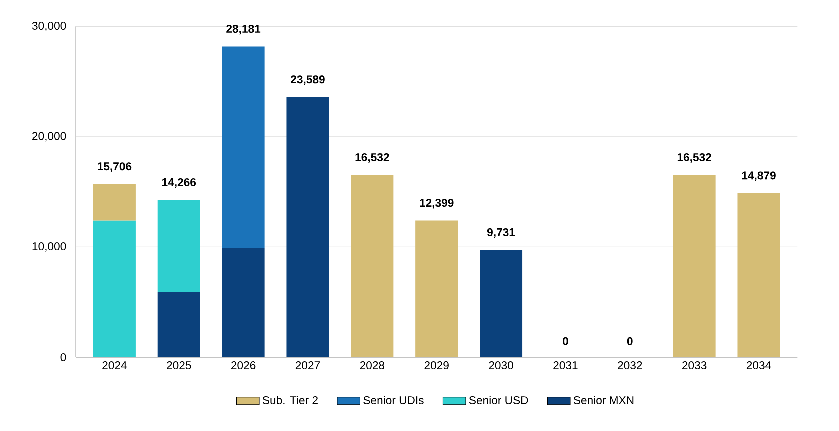 This screenshot has height=431, width=839. Describe the element at coordinates (49, 27) in the screenshot. I see `y-tick-label: 30,000` at that location.